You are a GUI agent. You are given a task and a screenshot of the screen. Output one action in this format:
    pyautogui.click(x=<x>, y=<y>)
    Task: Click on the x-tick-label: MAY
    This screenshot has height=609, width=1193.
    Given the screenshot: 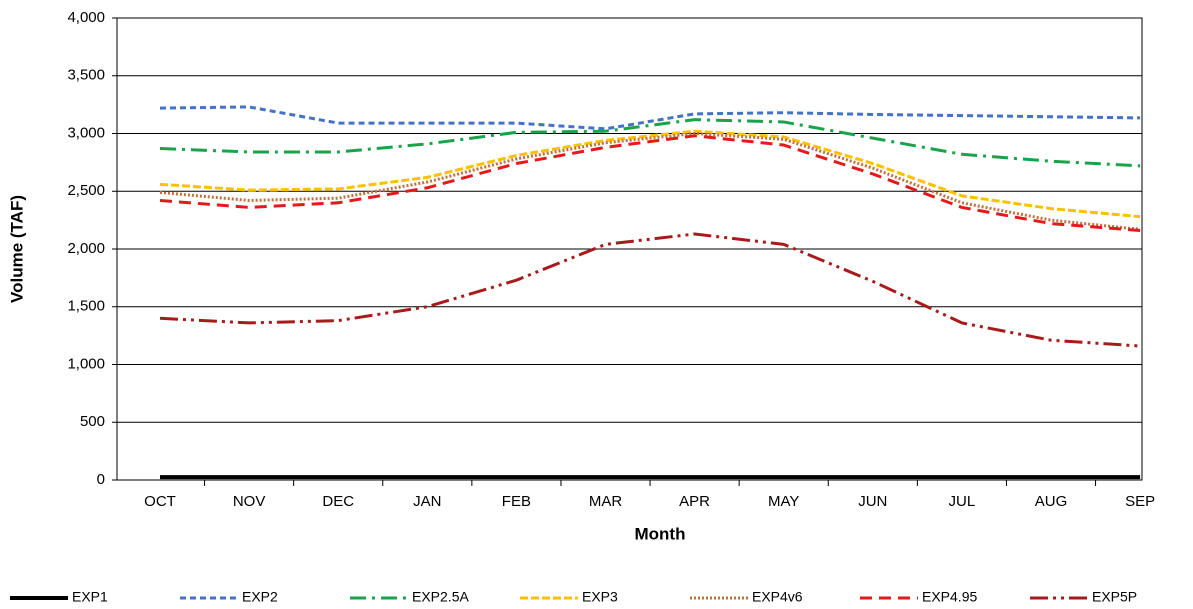 What is the action you would take?
    pyautogui.click(x=783, y=501)
    